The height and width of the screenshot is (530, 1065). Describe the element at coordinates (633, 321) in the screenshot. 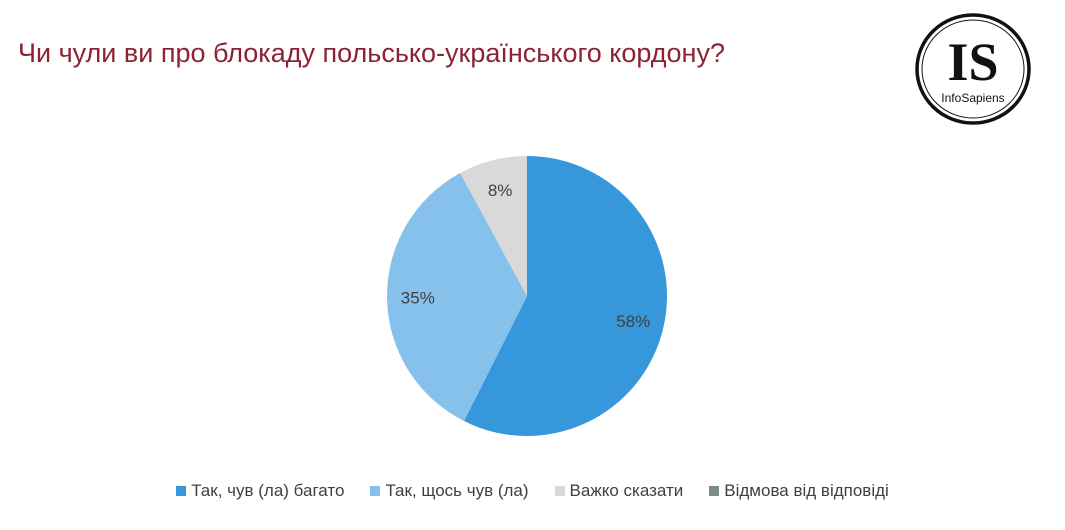

I see `pie-slice-label-1: 58%` at that location.